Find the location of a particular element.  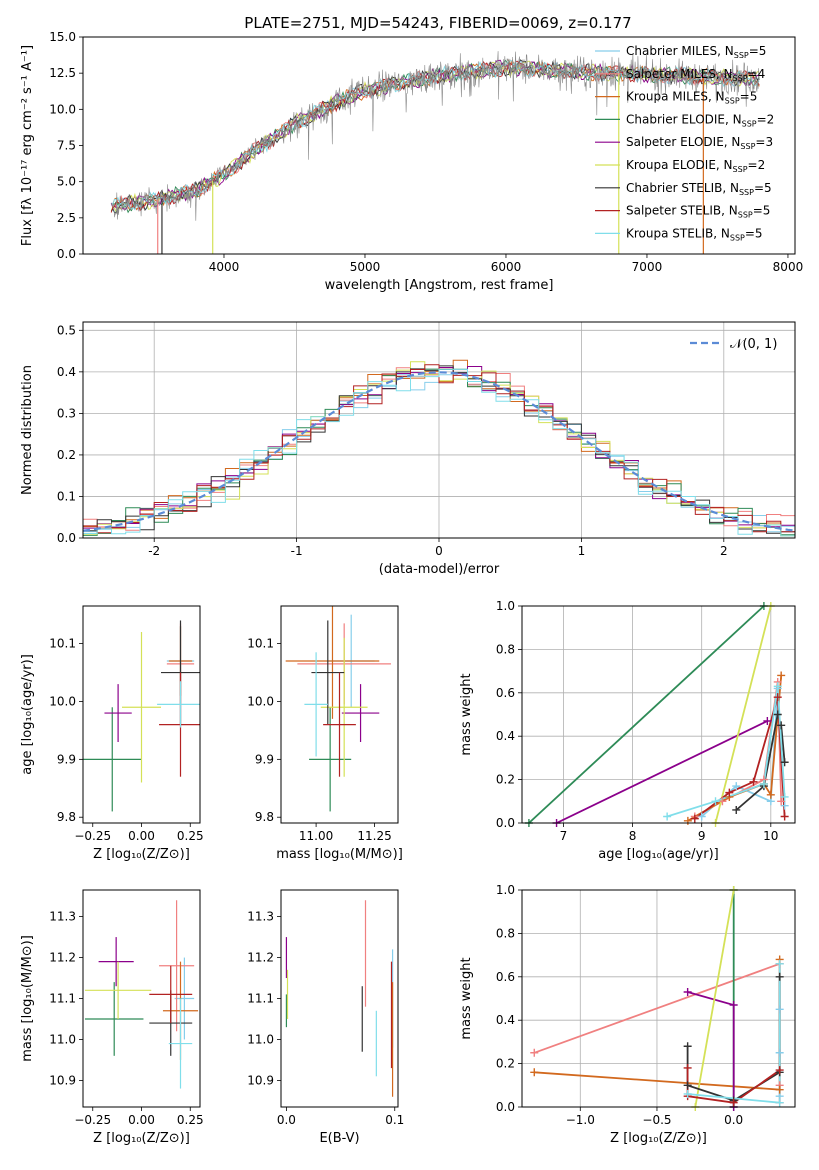

x-tick-label: 6000 is located at coordinates (506, 267).